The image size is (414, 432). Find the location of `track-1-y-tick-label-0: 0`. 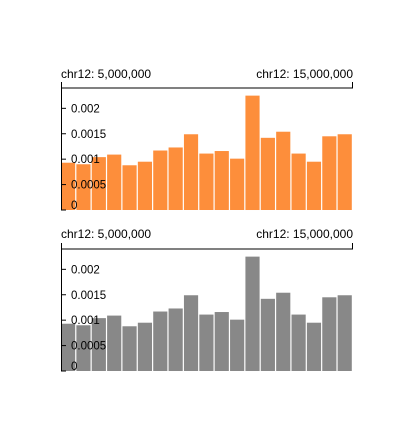

track-1-y-tick-label-0: 0 is located at coordinates (74, 206).